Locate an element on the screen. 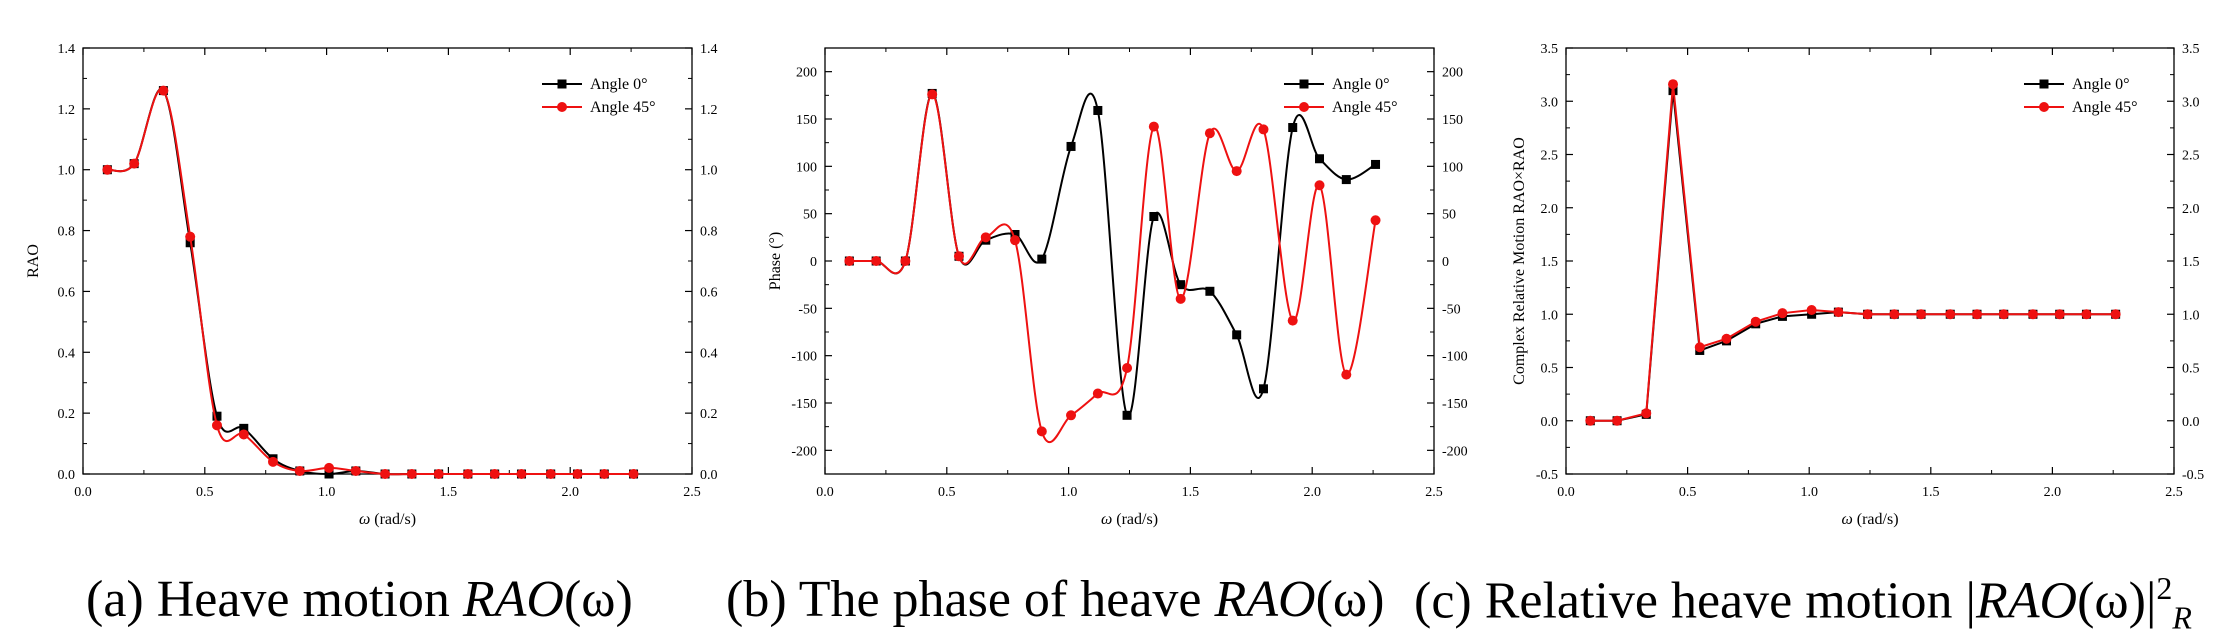 This screenshot has width=2233, height=637. y-tick-label-right: -150 is located at coordinates (1455, 404).